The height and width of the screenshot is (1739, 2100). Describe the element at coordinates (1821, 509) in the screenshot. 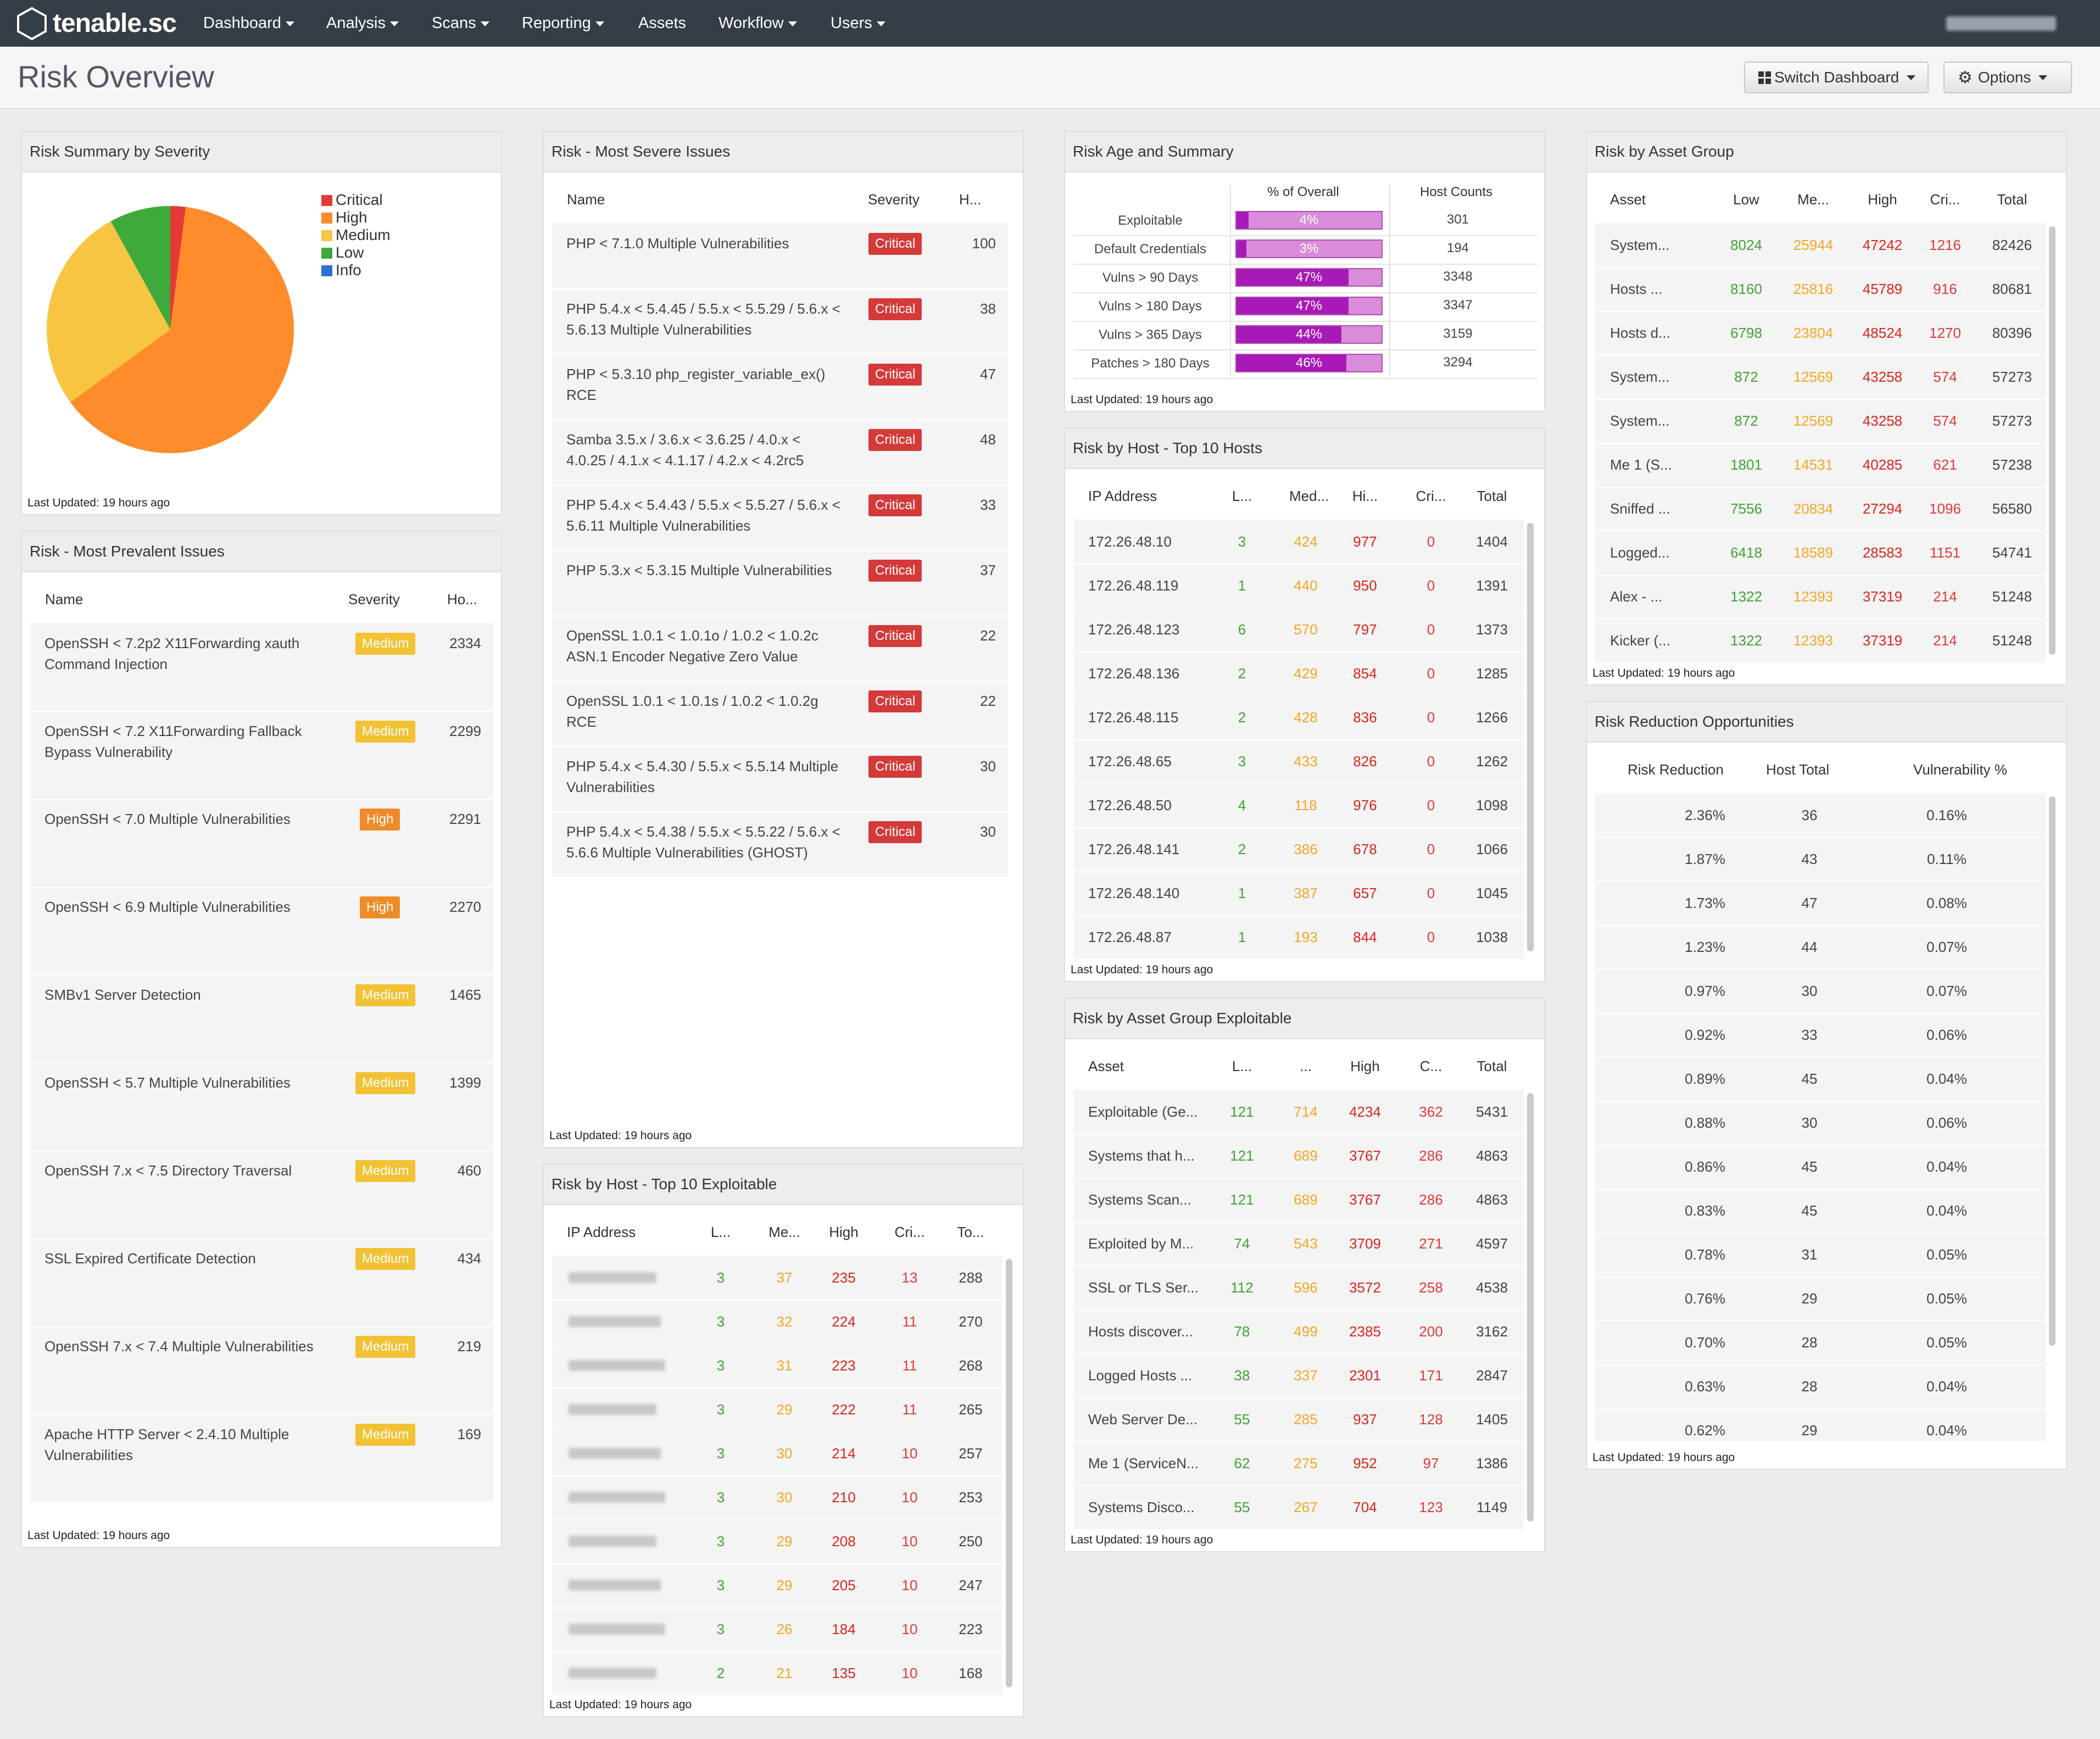

I see `table-row: Sniffed ... 7556 20834 27294 1096 56580` at that location.